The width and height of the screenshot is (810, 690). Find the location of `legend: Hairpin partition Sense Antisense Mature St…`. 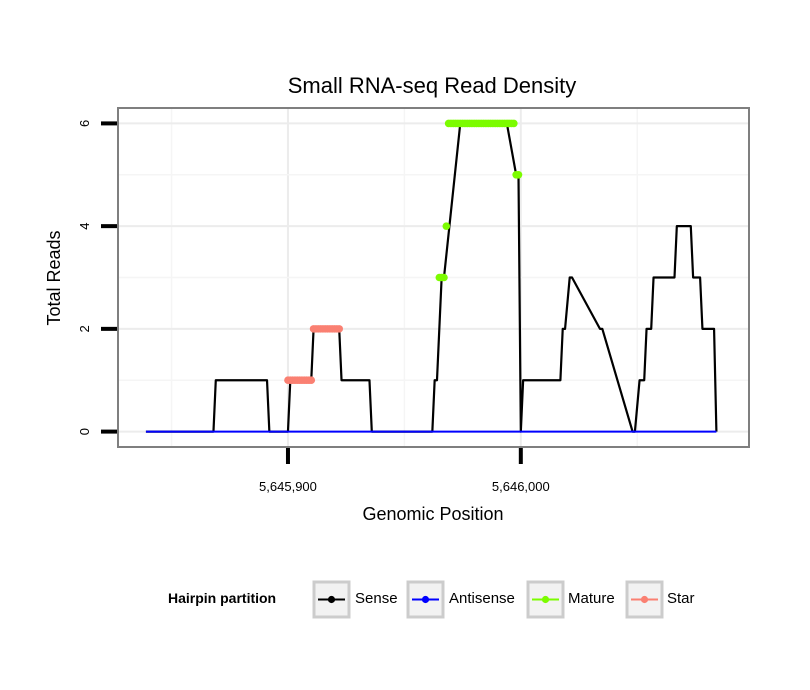

legend: Hairpin partition Sense Antisense Mature St… is located at coordinates (431, 599).